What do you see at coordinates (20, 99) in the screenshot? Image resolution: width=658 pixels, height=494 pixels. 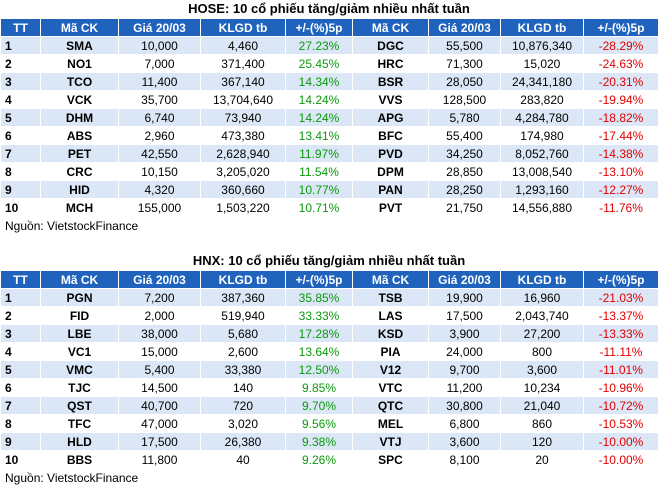 I see `cell: 4` at bounding box center [20, 99].